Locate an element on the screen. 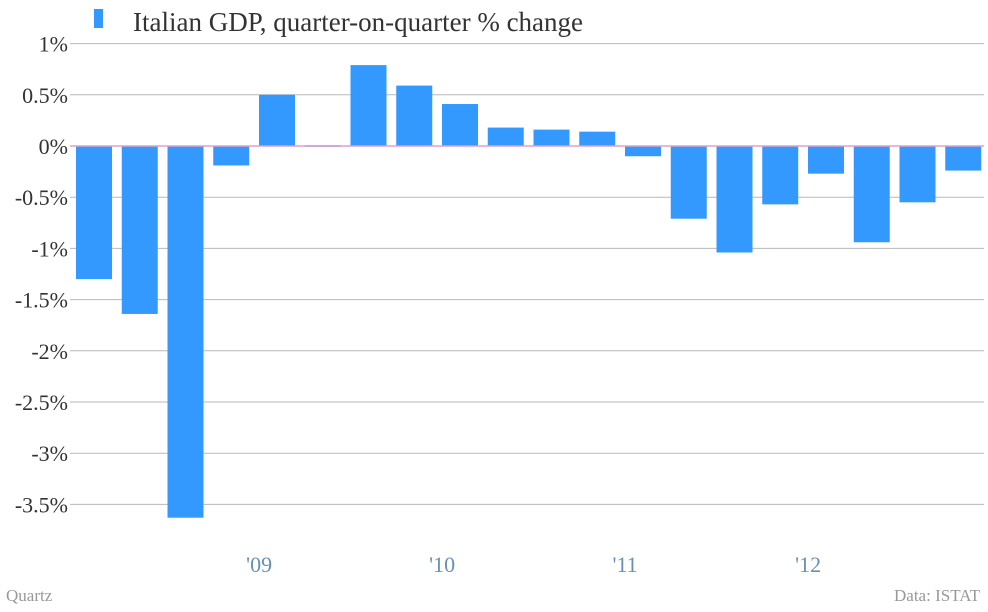 The image size is (988, 612). source-credit: Quartz is located at coordinates (29, 595).